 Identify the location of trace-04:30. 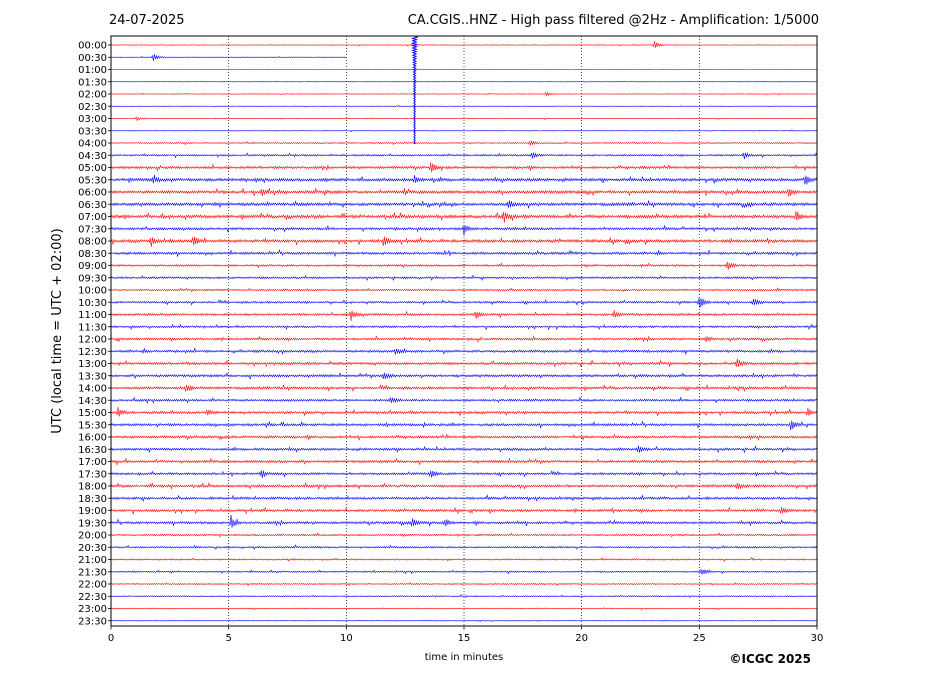
(464, 156).